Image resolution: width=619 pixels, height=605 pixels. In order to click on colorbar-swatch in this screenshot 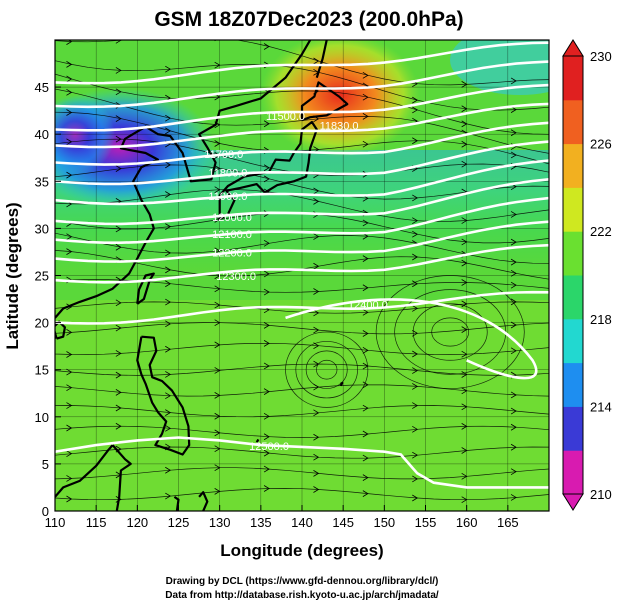, I will do `click(573, 78)`.